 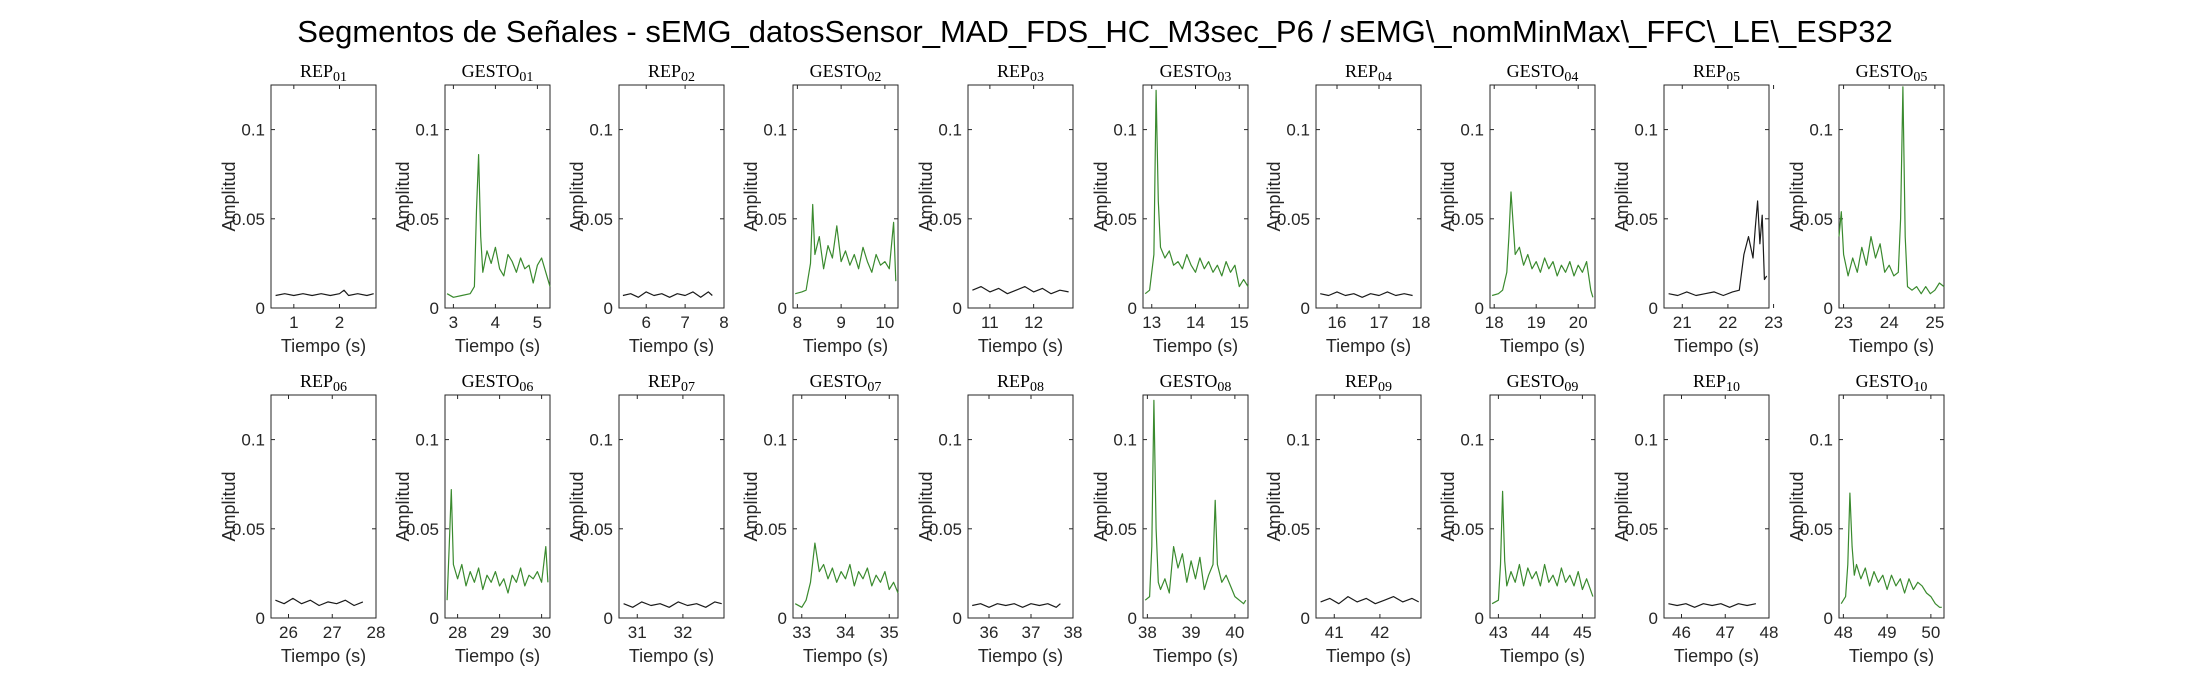 What do you see at coordinates (472, 208) in the screenshot?
I see `subplot-gesto-01: GESTO01 0 0.05 0.1 3 4 5 Tiempo (s) Amplitud` at bounding box center [472, 208].